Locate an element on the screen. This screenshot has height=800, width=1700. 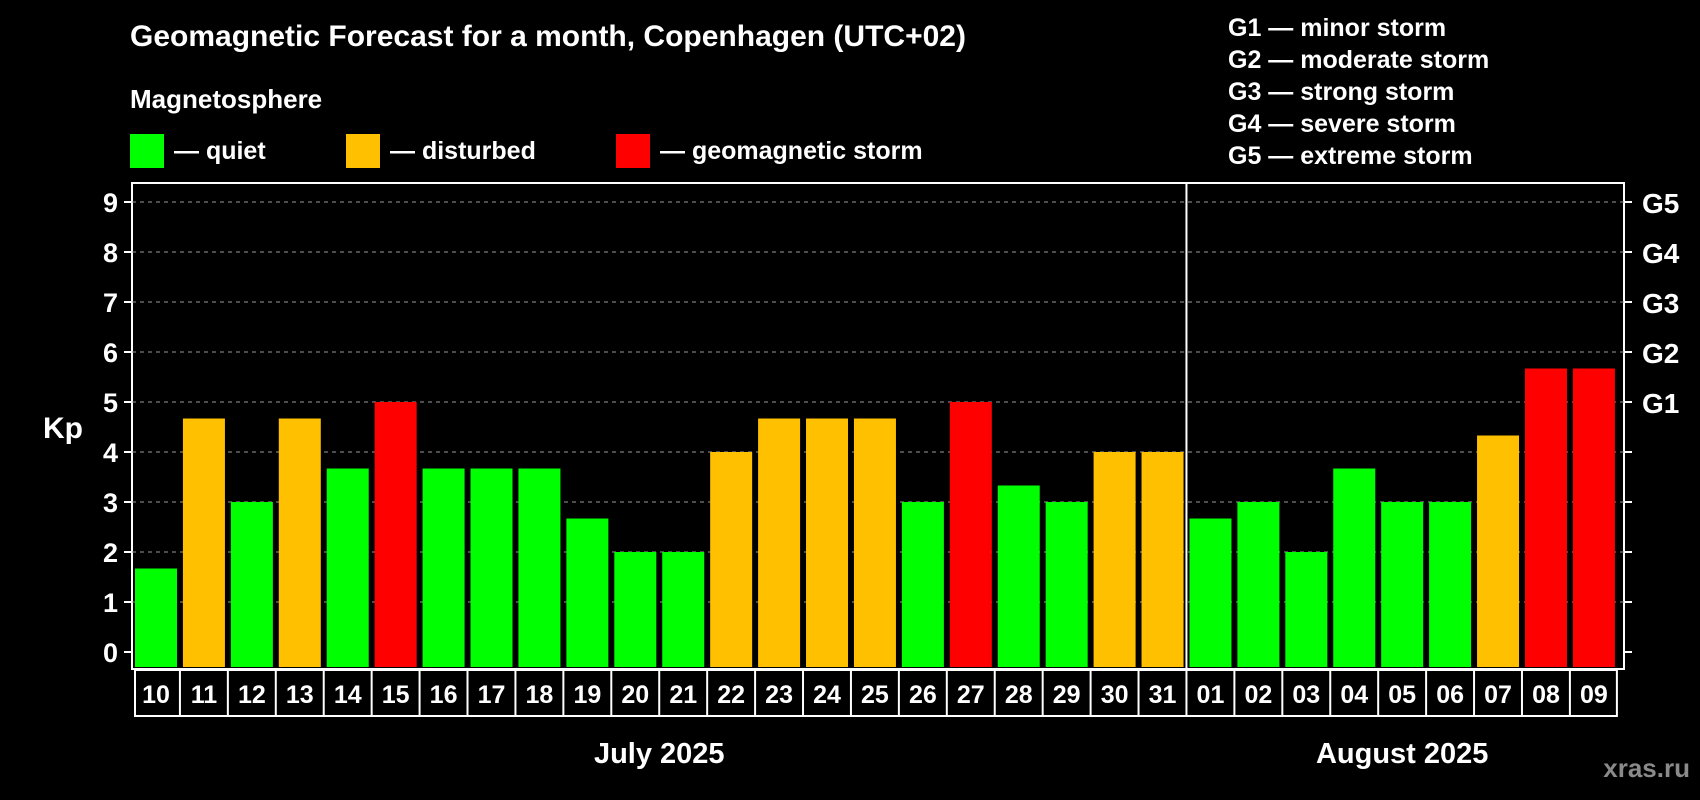
date-label-18: 18 is located at coordinates (540, 695).